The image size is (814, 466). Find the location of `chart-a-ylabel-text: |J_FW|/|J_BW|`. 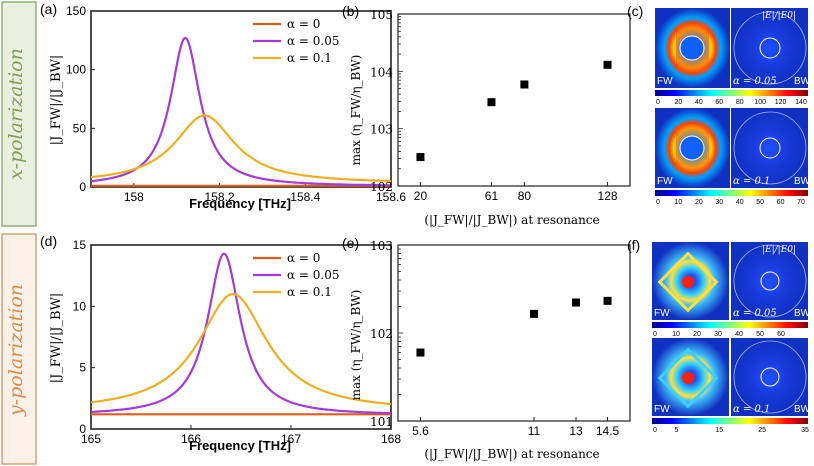

chart-a-ylabel-text: |J_FW|/|J_BW| is located at coordinates (56, 100).